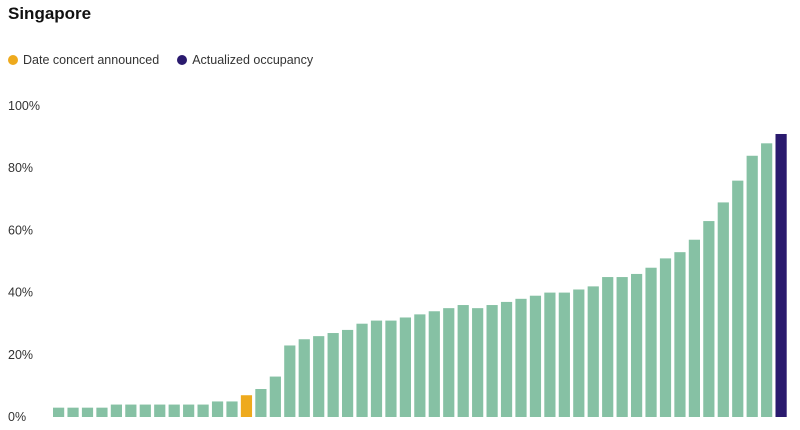 This screenshot has width=800, height=430. Describe the element at coordinates (91, 60) in the screenshot. I see `legend-label-announced: Date concert announced` at that location.